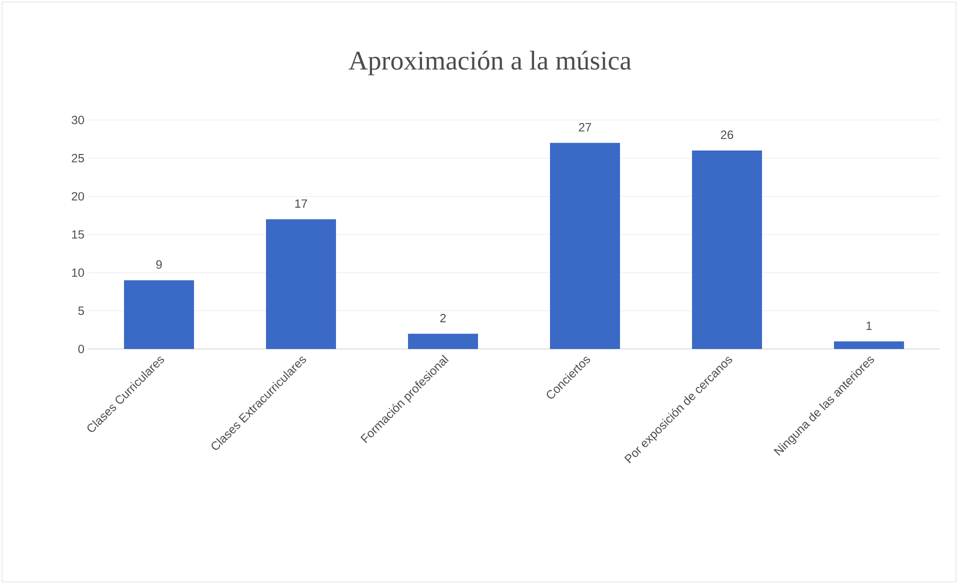 The height and width of the screenshot is (584, 958). I want to click on data-label: 1, so click(869, 326).